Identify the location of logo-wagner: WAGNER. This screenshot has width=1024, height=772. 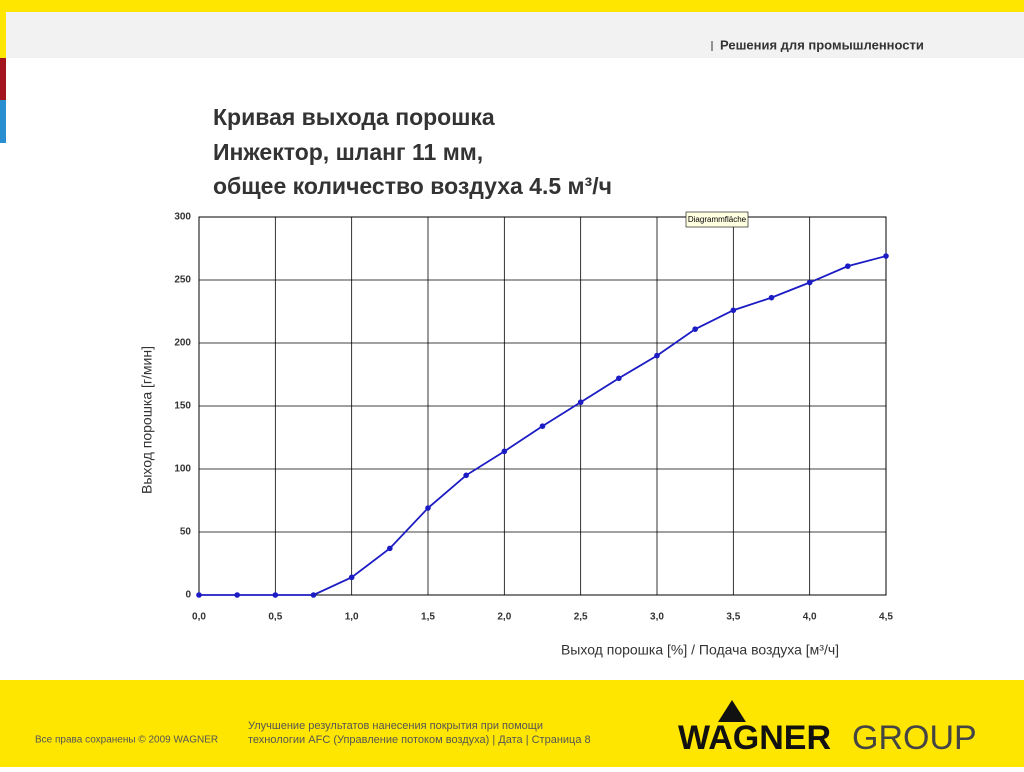
(754, 738).